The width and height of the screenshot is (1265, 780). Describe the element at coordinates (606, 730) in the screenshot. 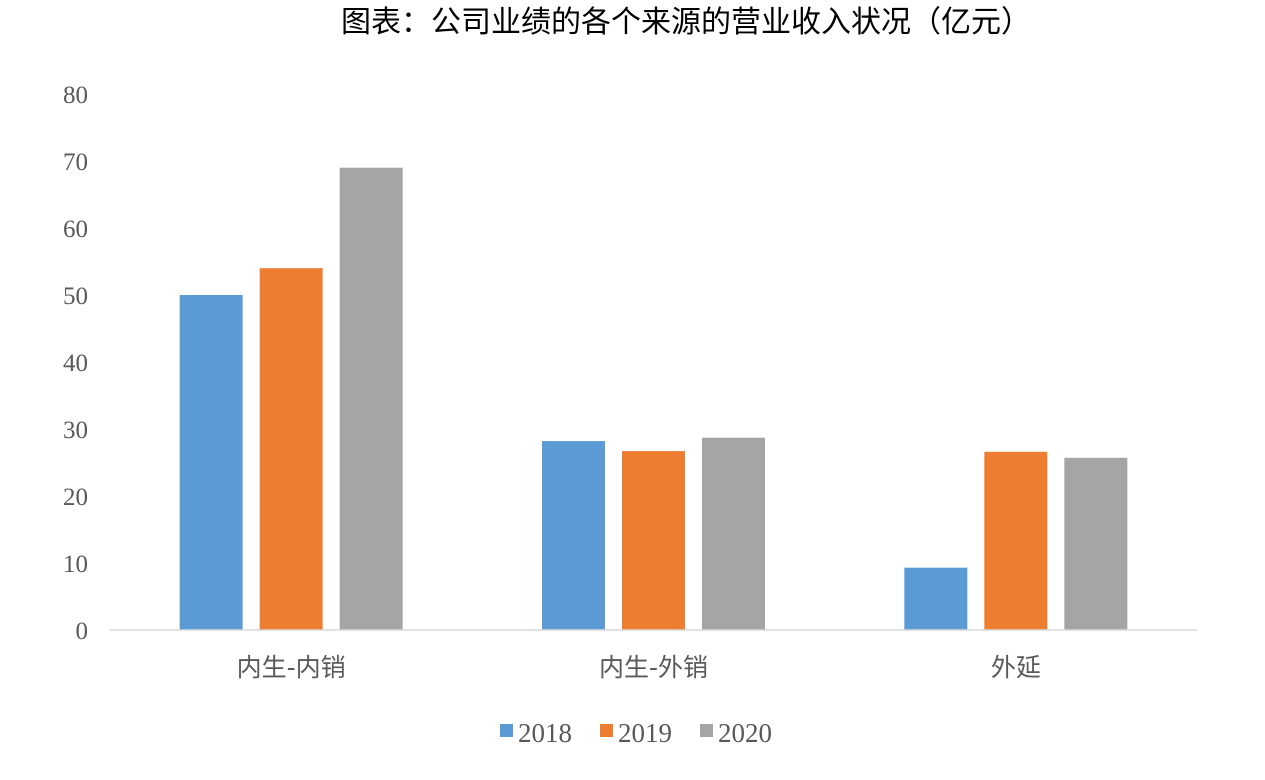

I see `legend-swatch-2019` at that location.